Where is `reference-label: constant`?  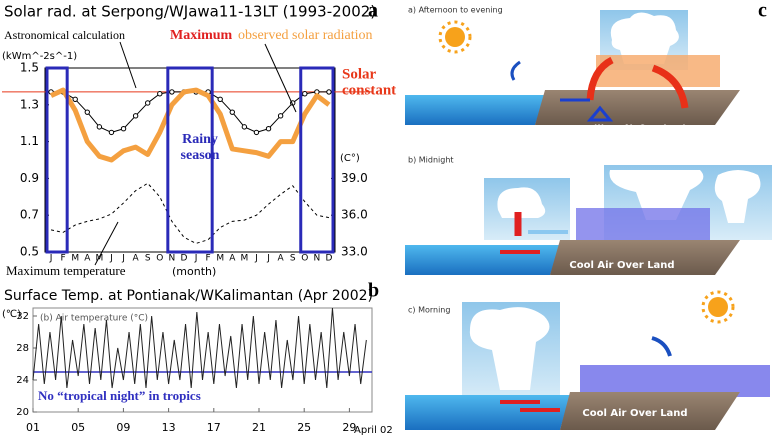
reference-label: constant is located at coordinates (369, 90).